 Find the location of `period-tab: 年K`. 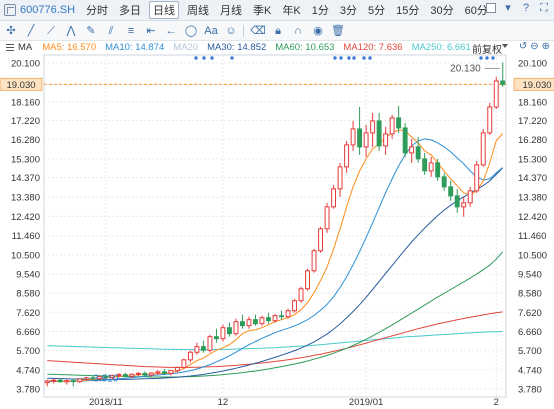

period-tab: 年K is located at coordinates (291, 11).